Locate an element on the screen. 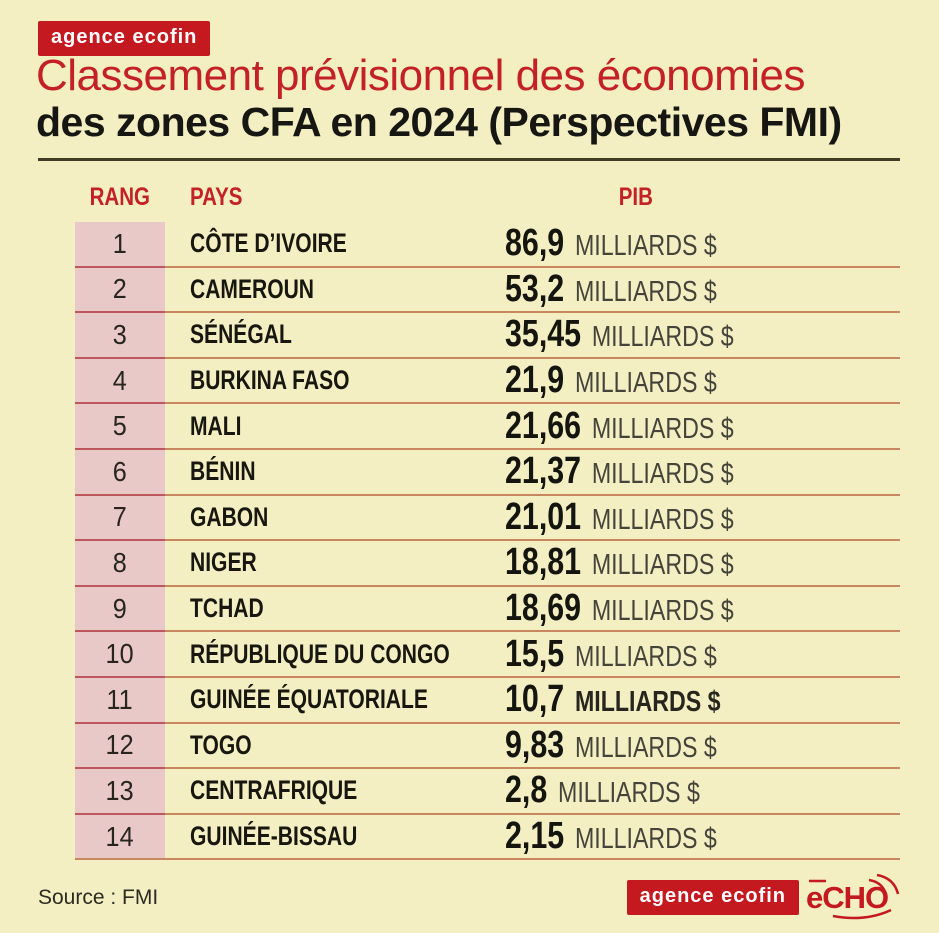 This screenshot has width=939, height=933. pib-value: 21,01 is located at coordinates (543, 516).